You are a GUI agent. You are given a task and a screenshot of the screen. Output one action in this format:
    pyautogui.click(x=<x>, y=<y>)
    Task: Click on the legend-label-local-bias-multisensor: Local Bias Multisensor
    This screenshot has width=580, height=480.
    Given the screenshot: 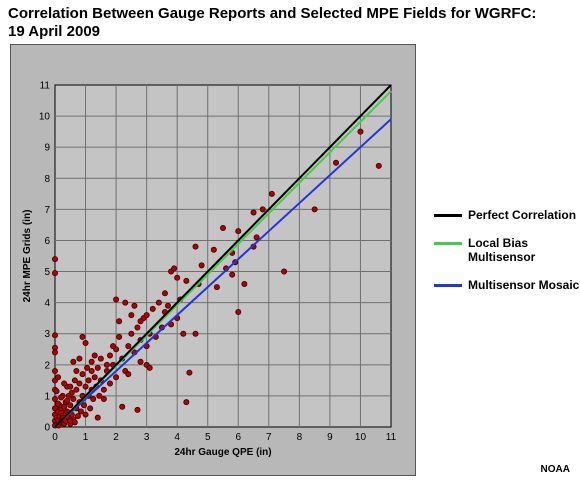 What is the action you would take?
    pyautogui.click(x=502, y=250)
    